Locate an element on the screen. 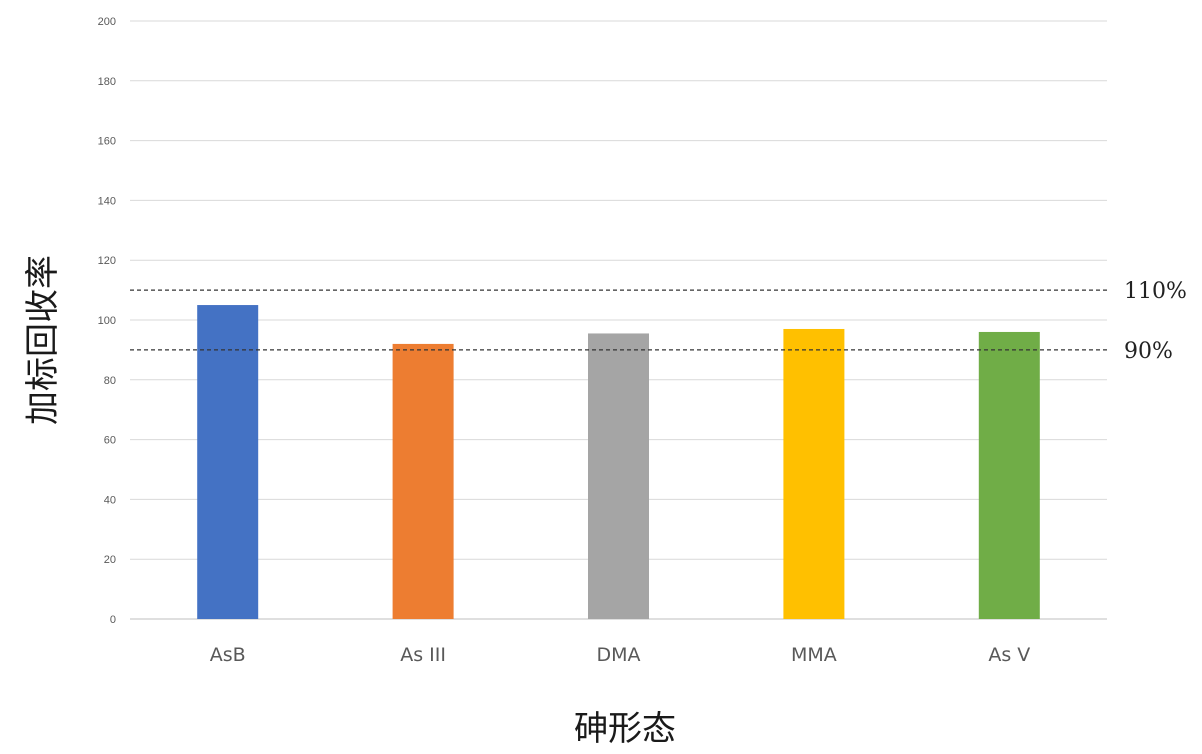 This screenshot has width=1202, height=754. y-tick-label: 140 is located at coordinates (107, 201).